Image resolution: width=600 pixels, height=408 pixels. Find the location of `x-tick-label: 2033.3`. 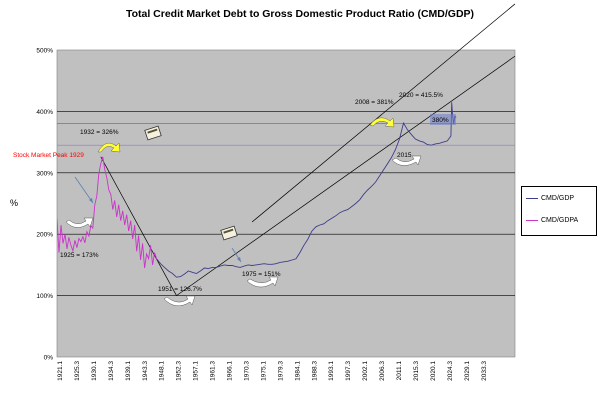

x-tick-label: 2033.3 is located at coordinates (484, 371).